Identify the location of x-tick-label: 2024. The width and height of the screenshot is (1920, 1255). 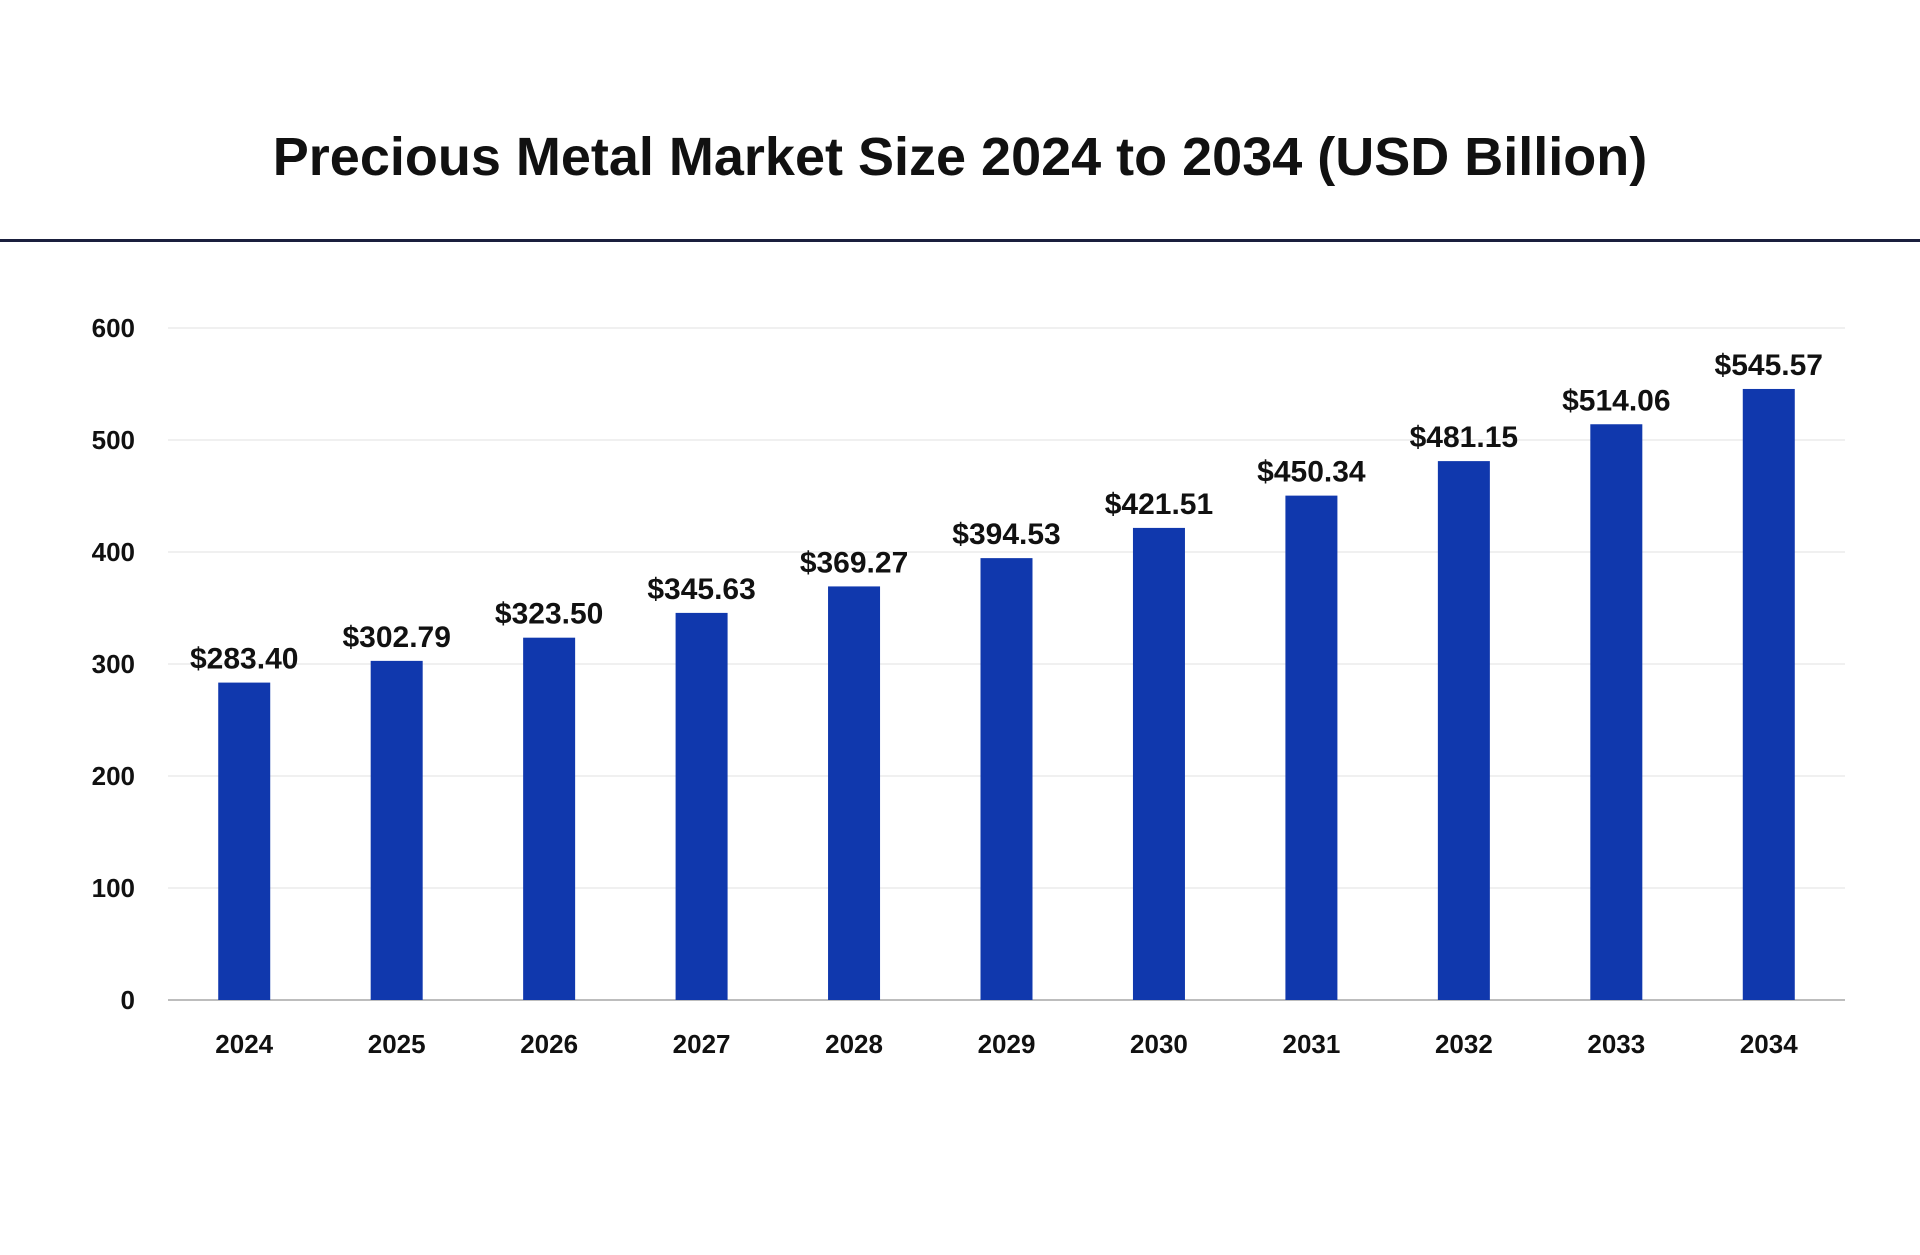
(244, 1044).